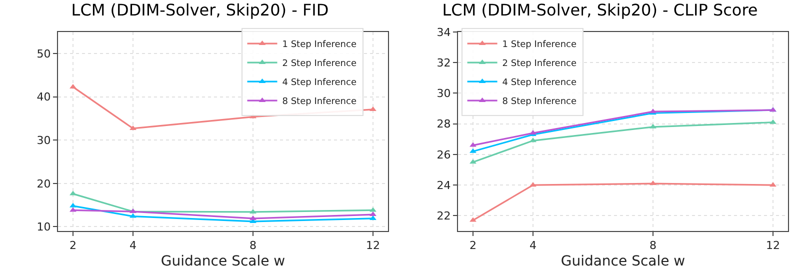 Image resolution: width=801 pixels, height=271 pixels. What do you see at coordinates (443, 216) in the screenshot?
I see `y-tick-label: 22` at bounding box center [443, 216].